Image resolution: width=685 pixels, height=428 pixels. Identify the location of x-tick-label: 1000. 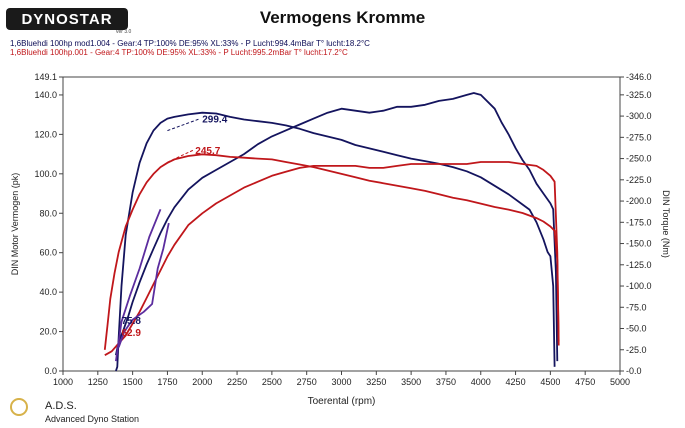
(63, 382).